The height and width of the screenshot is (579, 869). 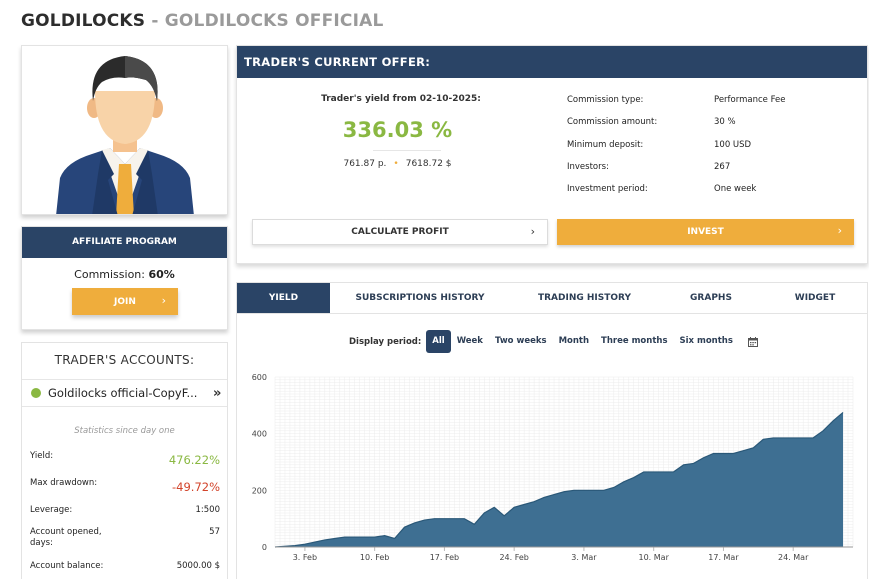 I want to click on term-label: Investors:, so click(x=588, y=166).